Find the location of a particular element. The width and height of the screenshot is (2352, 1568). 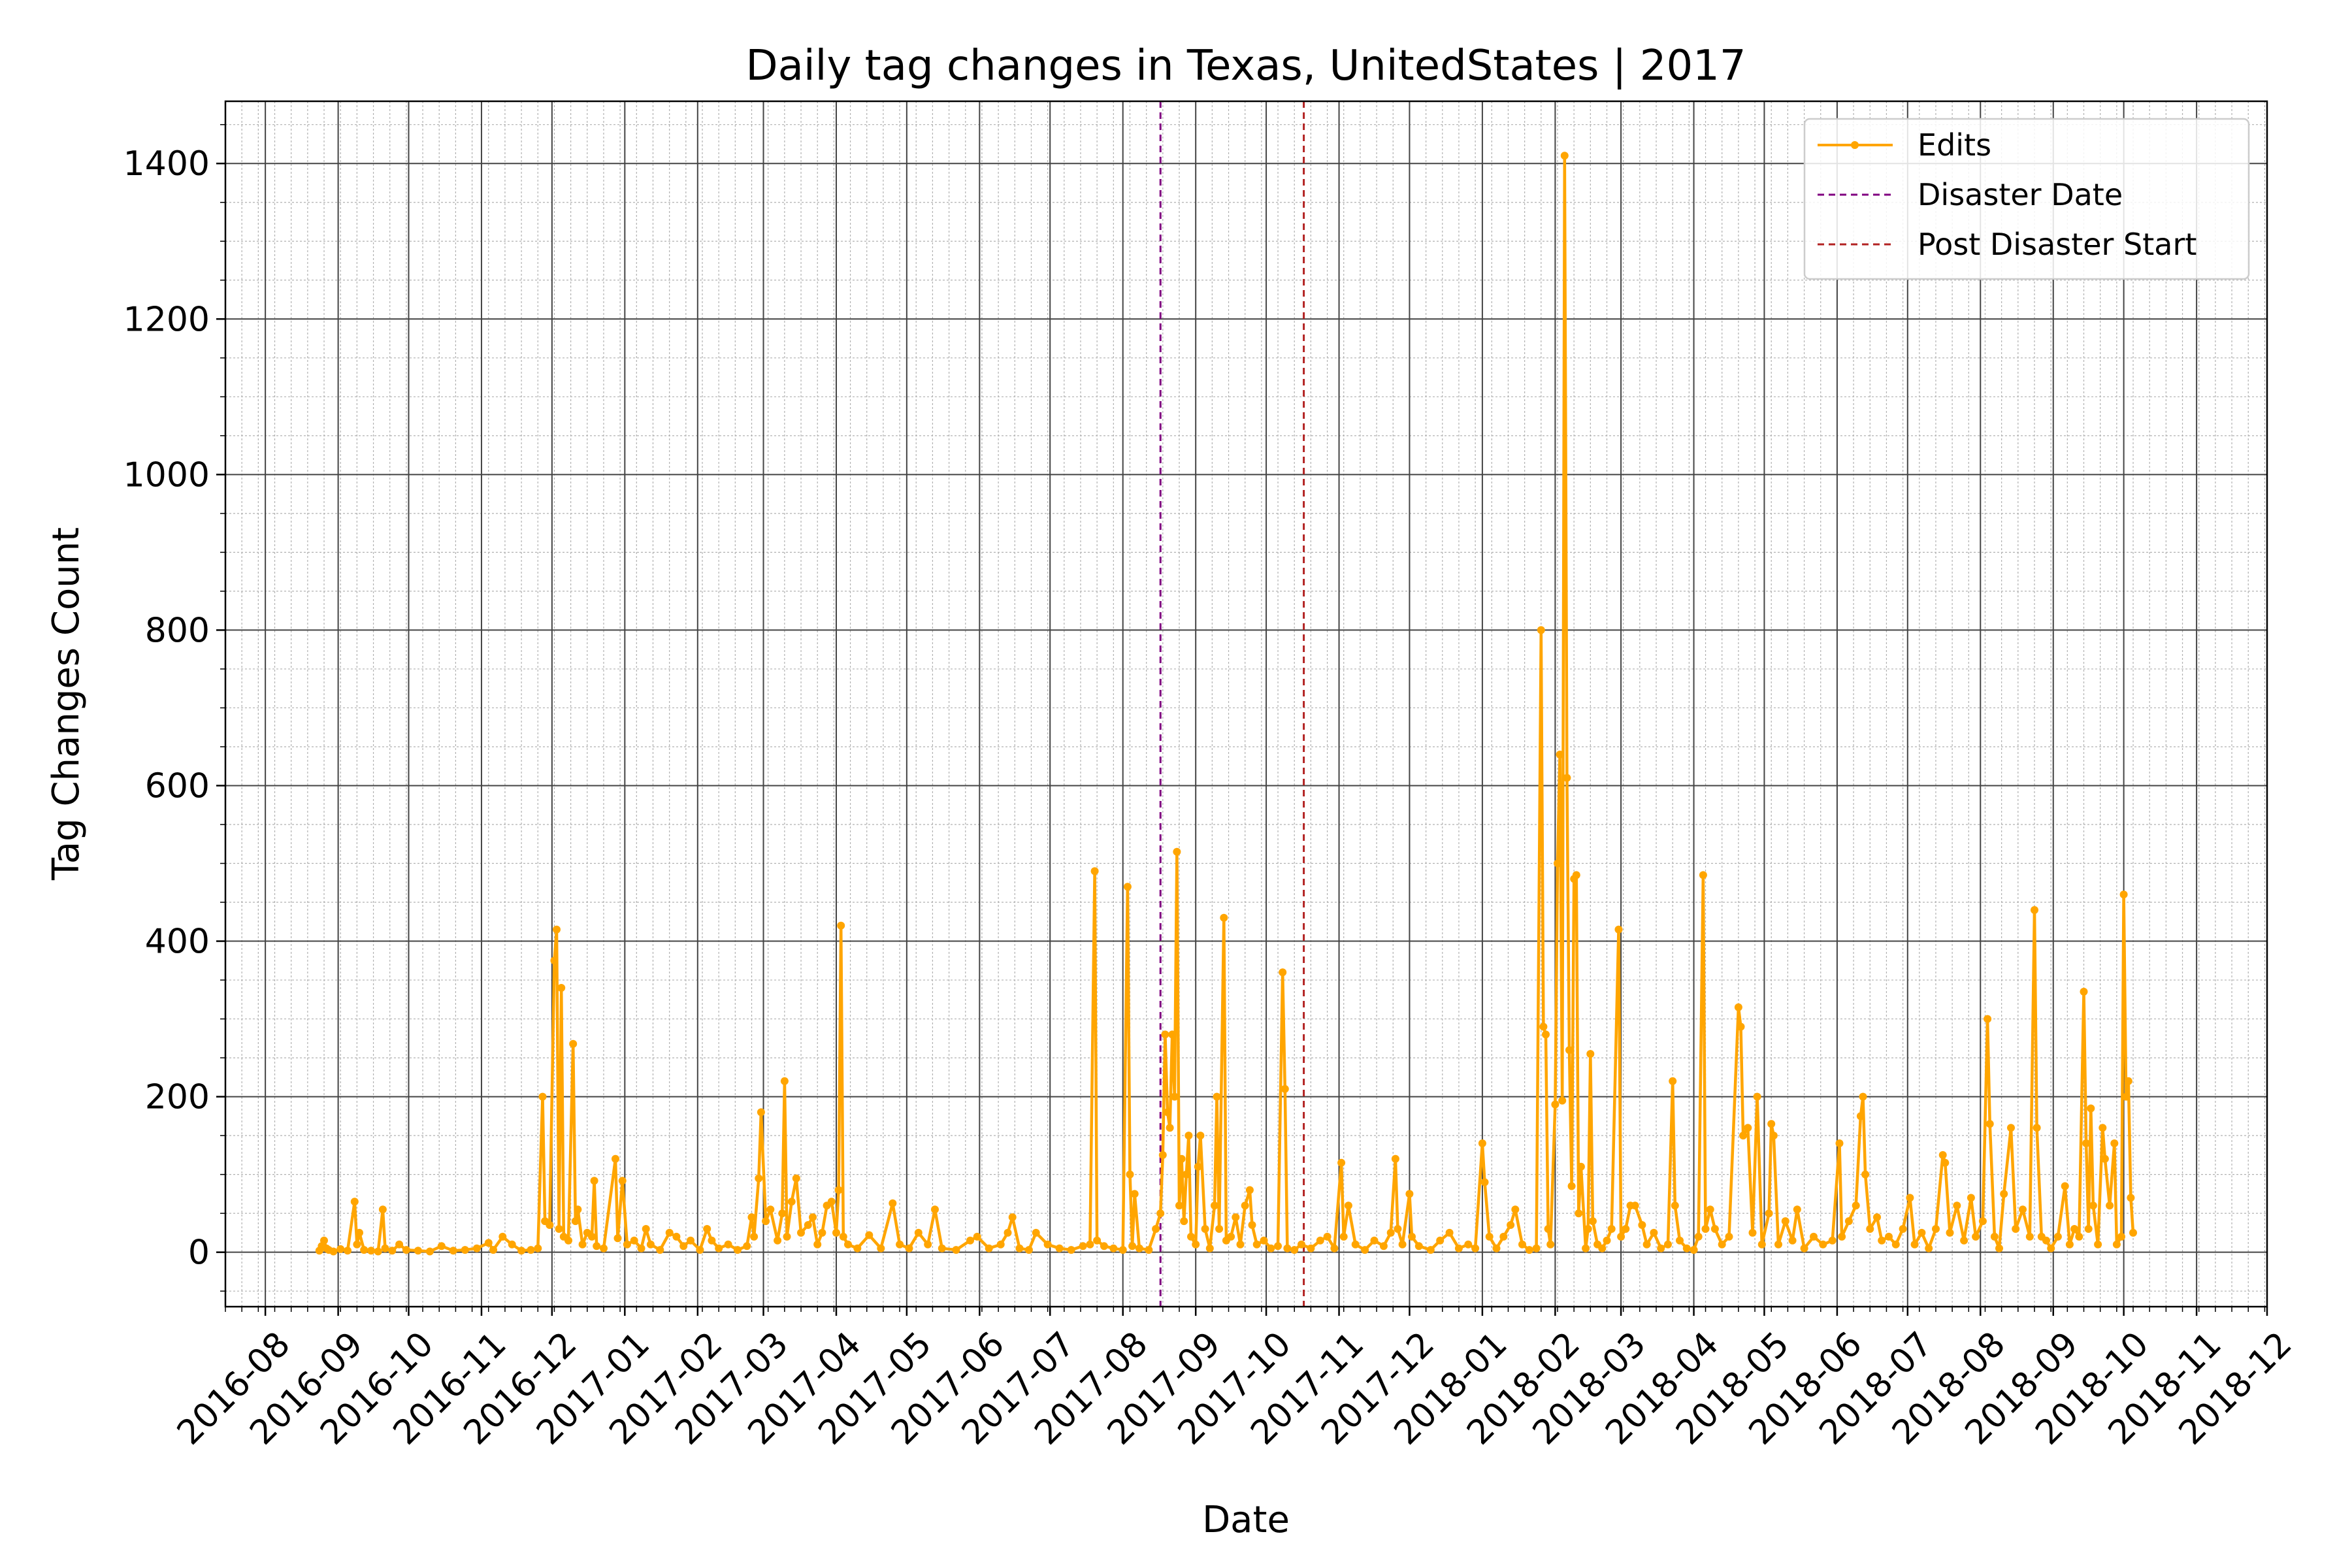

y-tick-label: 0 is located at coordinates (199, 1253).